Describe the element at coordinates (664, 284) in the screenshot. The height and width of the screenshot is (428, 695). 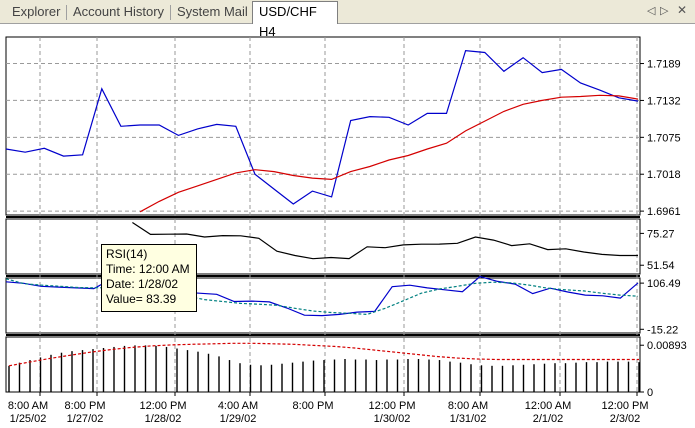
I see `y-tick-label: 106.49` at that location.